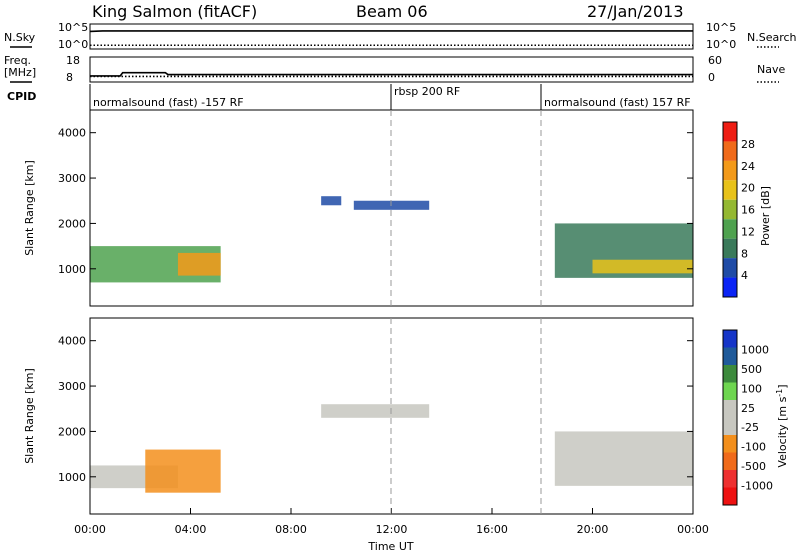  Describe the element at coordinates (748, 408) in the screenshot. I see `velocity-colorbar-tick-3: 25` at that location.